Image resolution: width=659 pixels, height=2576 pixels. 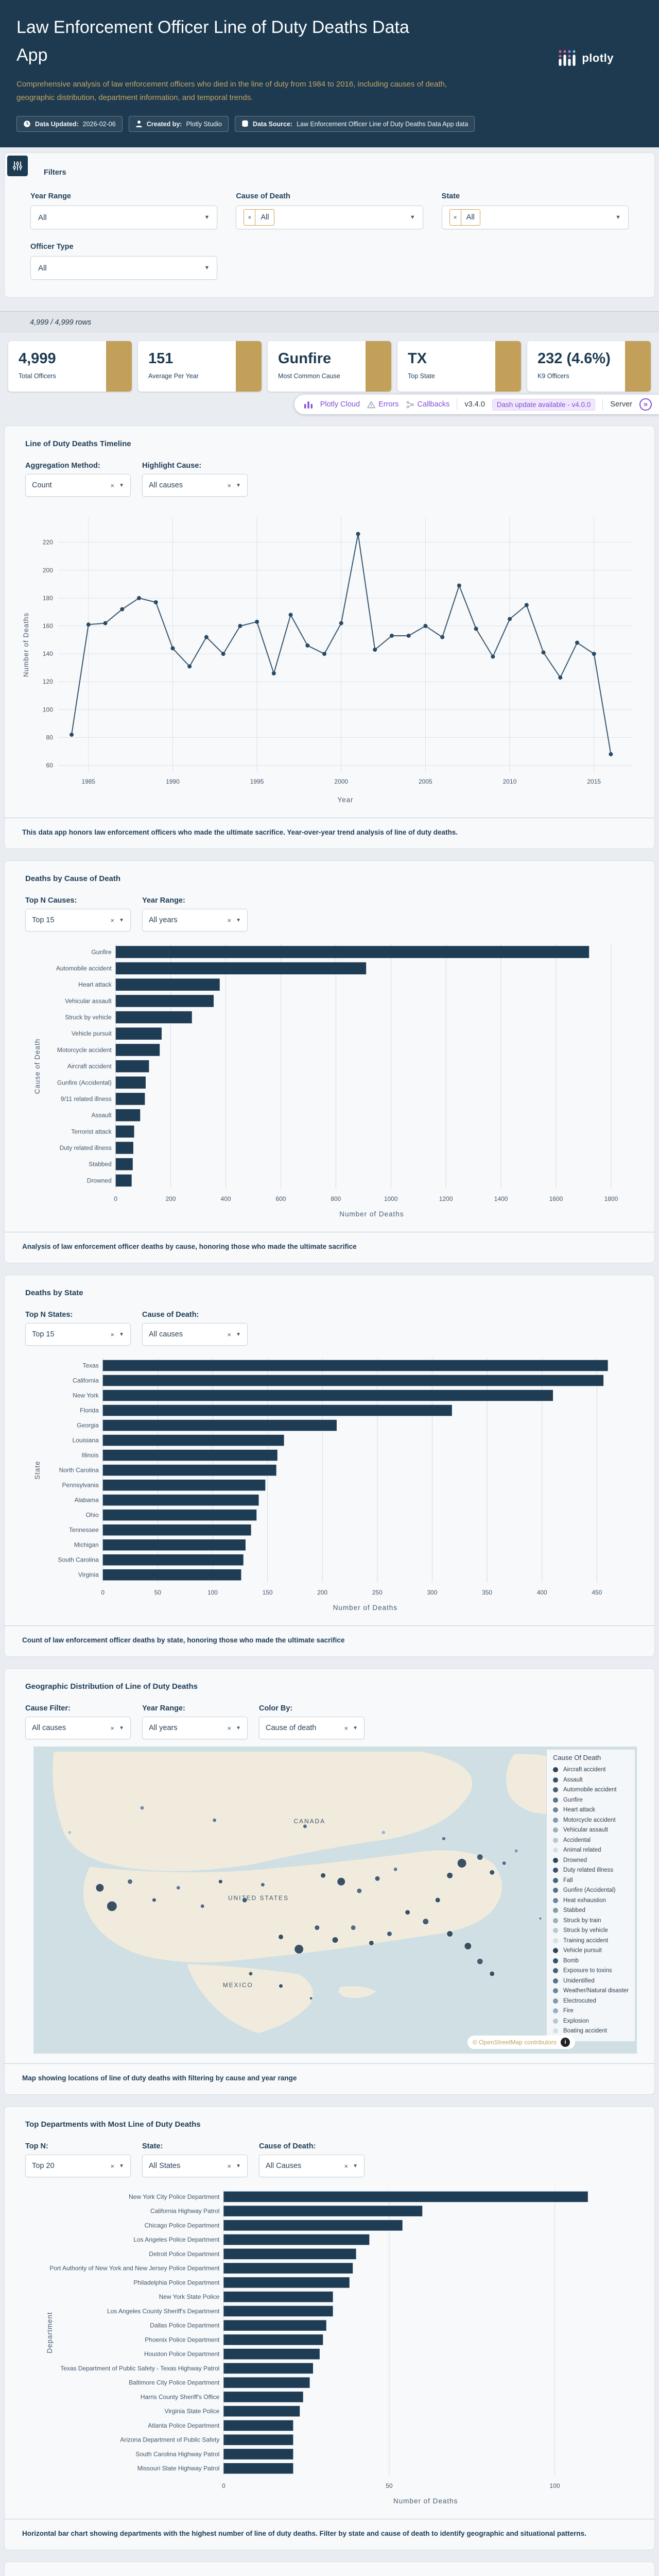 What do you see at coordinates (591, 1991) in the screenshot?
I see `legend-item-weather-natural-disaster: Weather/Natural disaster` at bounding box center [591, 1991].